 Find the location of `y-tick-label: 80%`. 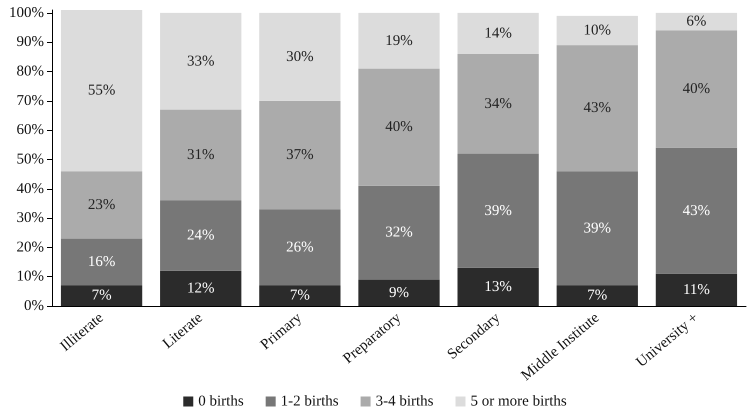

y-tick-label: 80% is located at coordinates (30, 72).